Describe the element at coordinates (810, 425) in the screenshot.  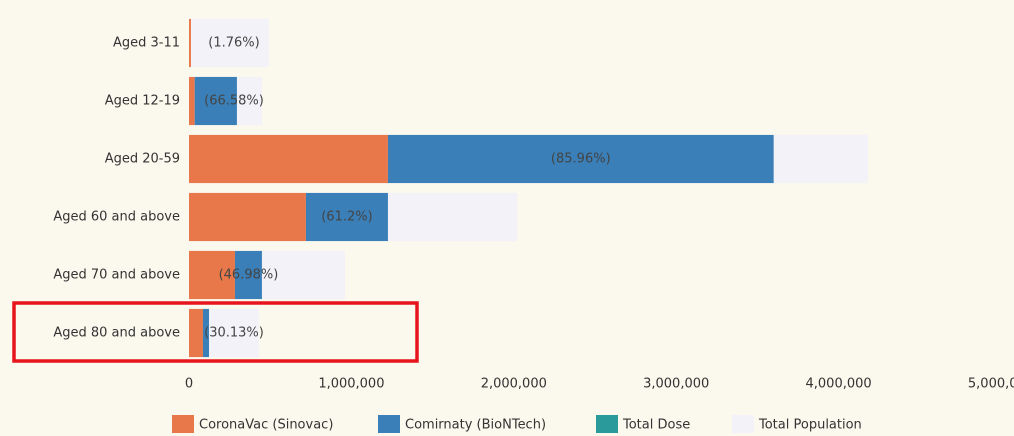
I see `legend-label: Total Population` at that location.